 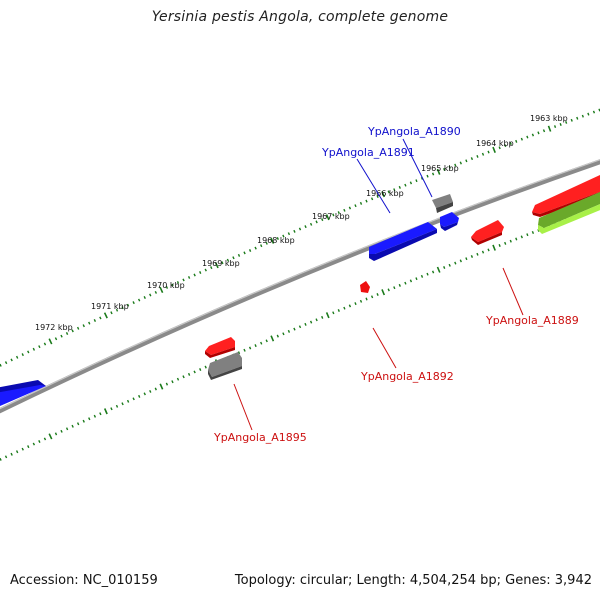 I want to click on reverse-gene-right, so click(x=566, y=195).